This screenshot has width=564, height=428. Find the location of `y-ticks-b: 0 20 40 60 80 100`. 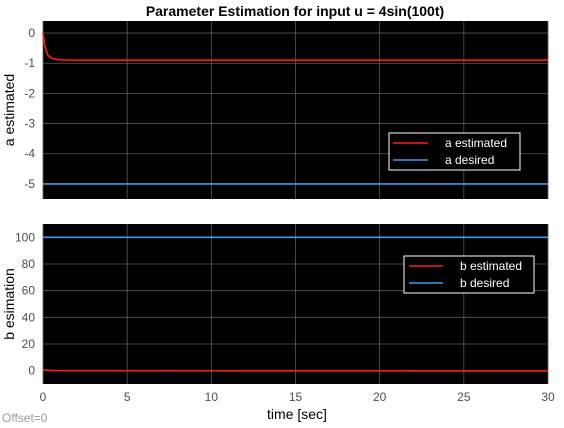

y-ticks-b: 0 20 40 60 80 100 is located at coordinates (25, 303).